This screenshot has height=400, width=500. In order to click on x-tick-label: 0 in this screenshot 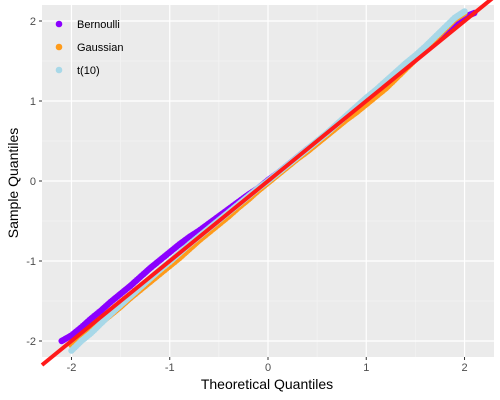, I will do `click(268, 368)`.